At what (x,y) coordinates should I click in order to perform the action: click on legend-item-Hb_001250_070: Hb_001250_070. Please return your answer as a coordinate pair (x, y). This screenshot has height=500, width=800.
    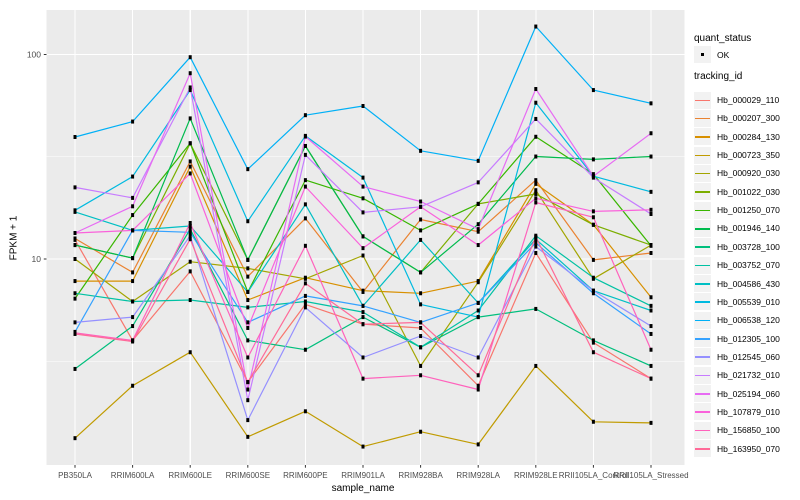
    Looking at the image, I should click on (737, 210).